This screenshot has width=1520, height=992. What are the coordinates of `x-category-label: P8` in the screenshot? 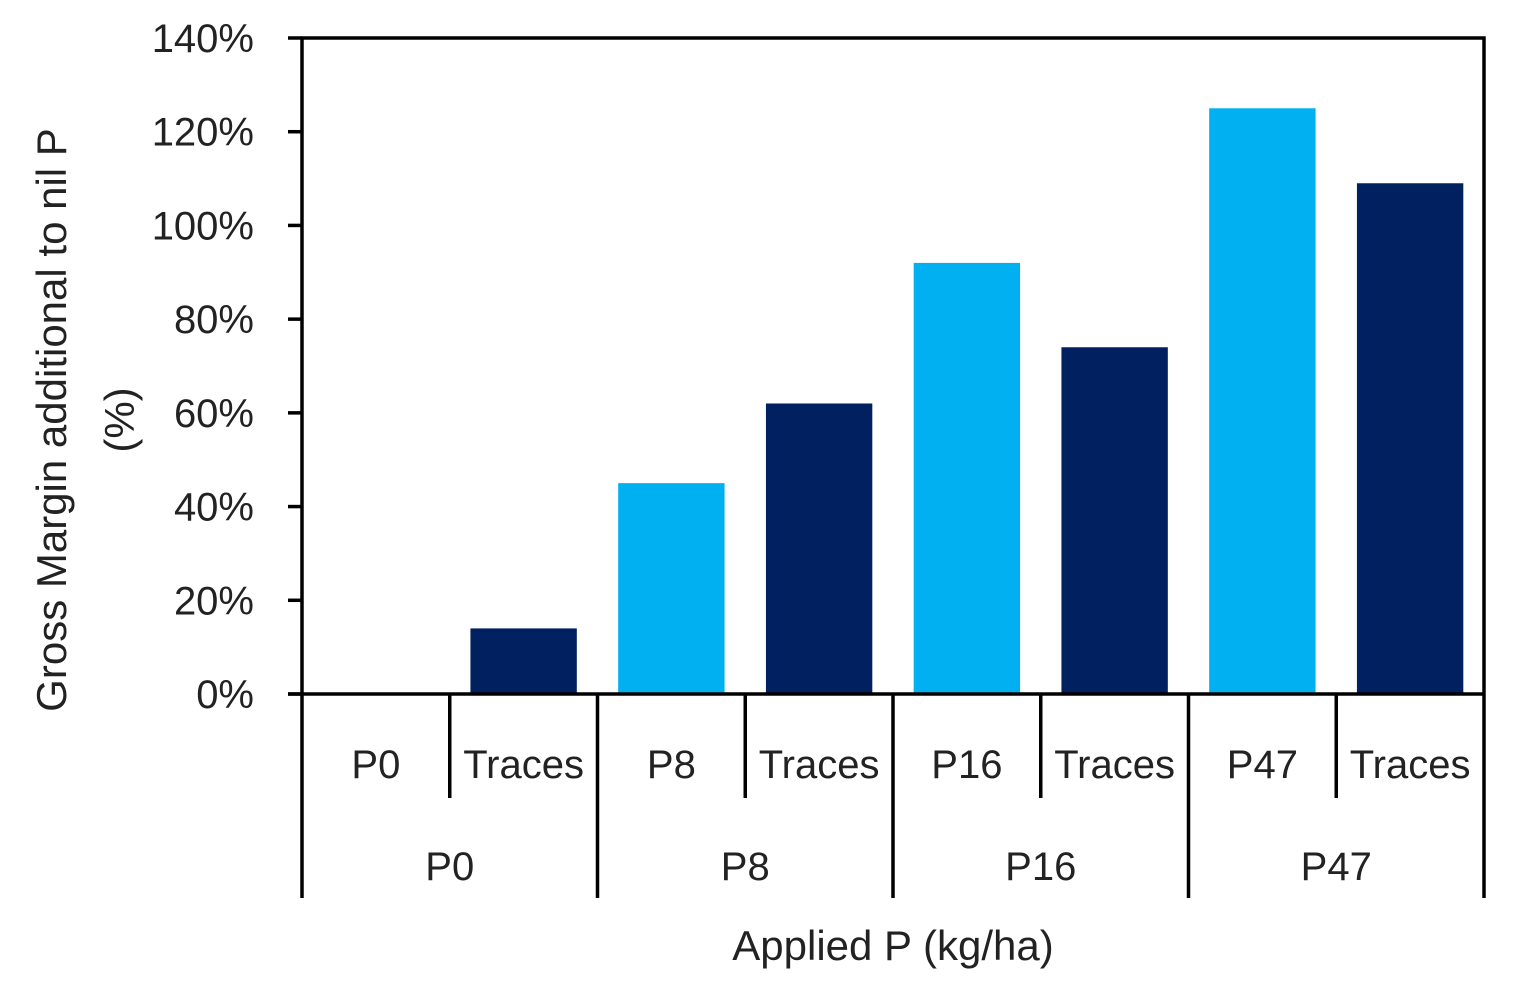 It's located at (671, 765).